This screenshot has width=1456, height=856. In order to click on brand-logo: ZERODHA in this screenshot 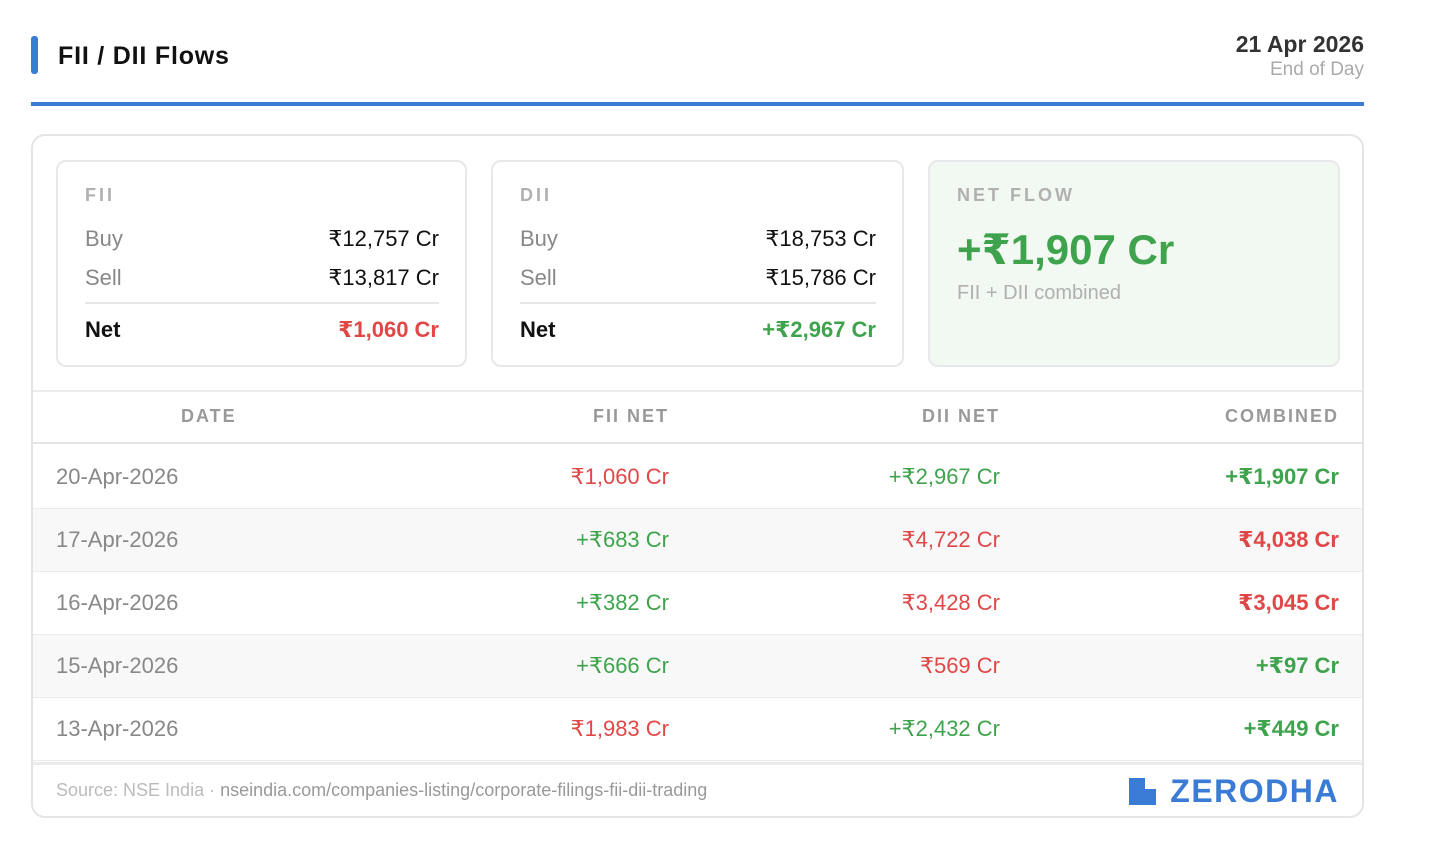, I will do `click(1234, 791)`.